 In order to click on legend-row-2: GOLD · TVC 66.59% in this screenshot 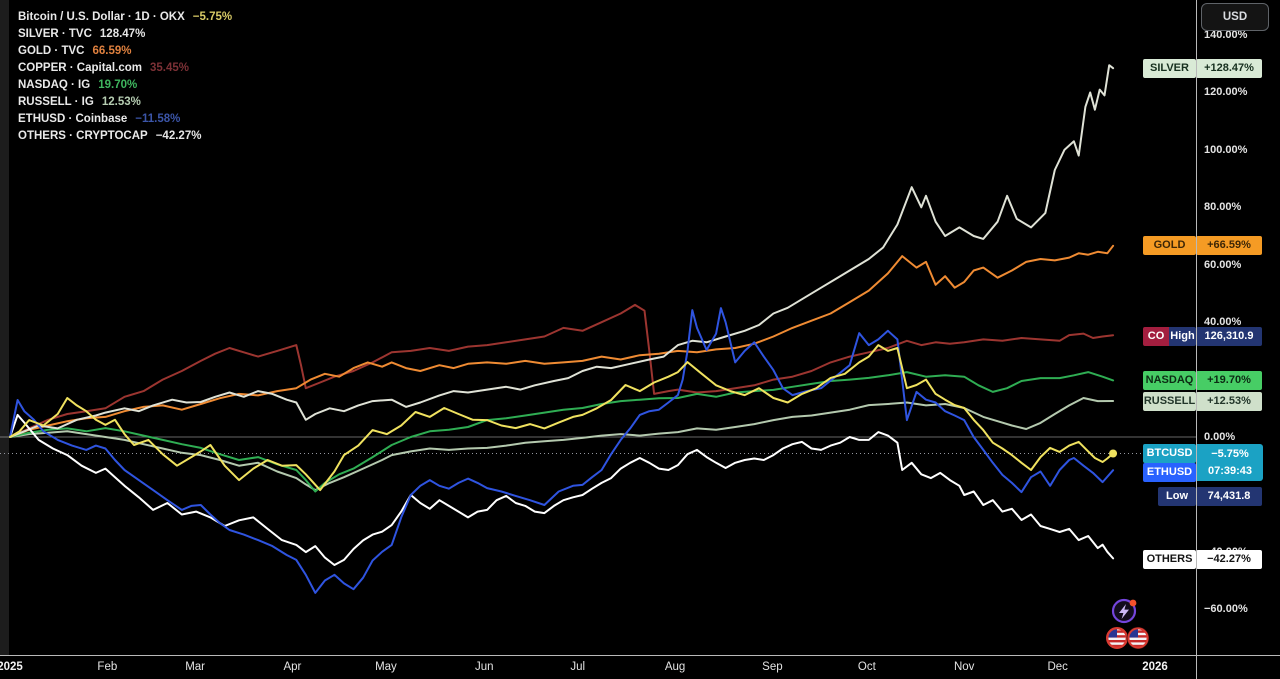, I will do `click(125, 50)`.